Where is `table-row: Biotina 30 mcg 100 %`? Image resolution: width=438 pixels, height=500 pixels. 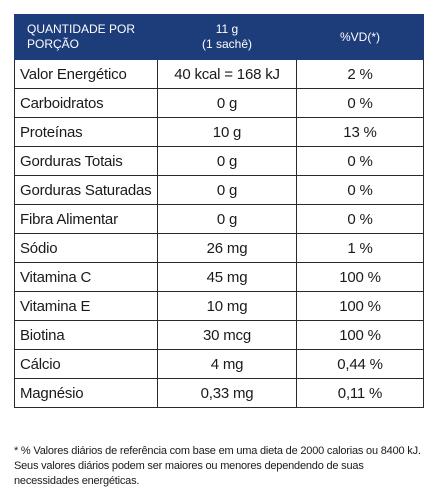 table-row: Biotina 30 mcg 100 % is located at coordinates (219, 335).